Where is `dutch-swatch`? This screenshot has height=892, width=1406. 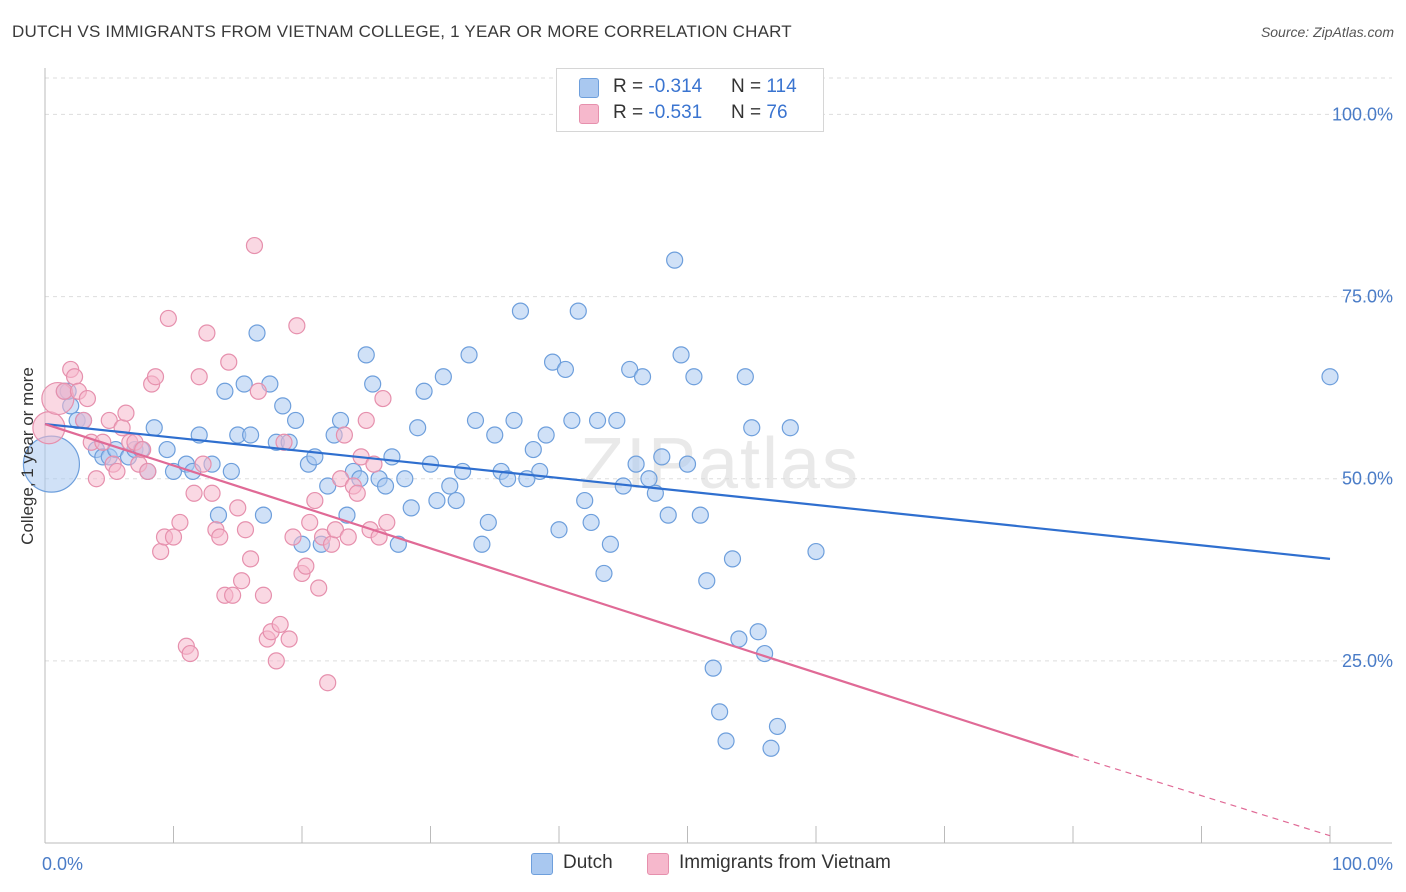 dutch-swatch is located at coordinates (542, 864).